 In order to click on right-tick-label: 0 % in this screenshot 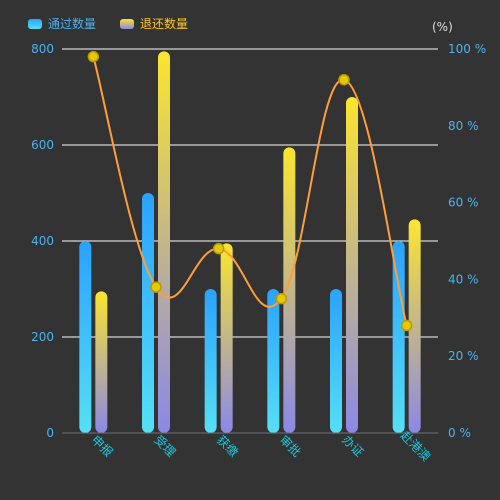, I will do `click(459, 433)`.